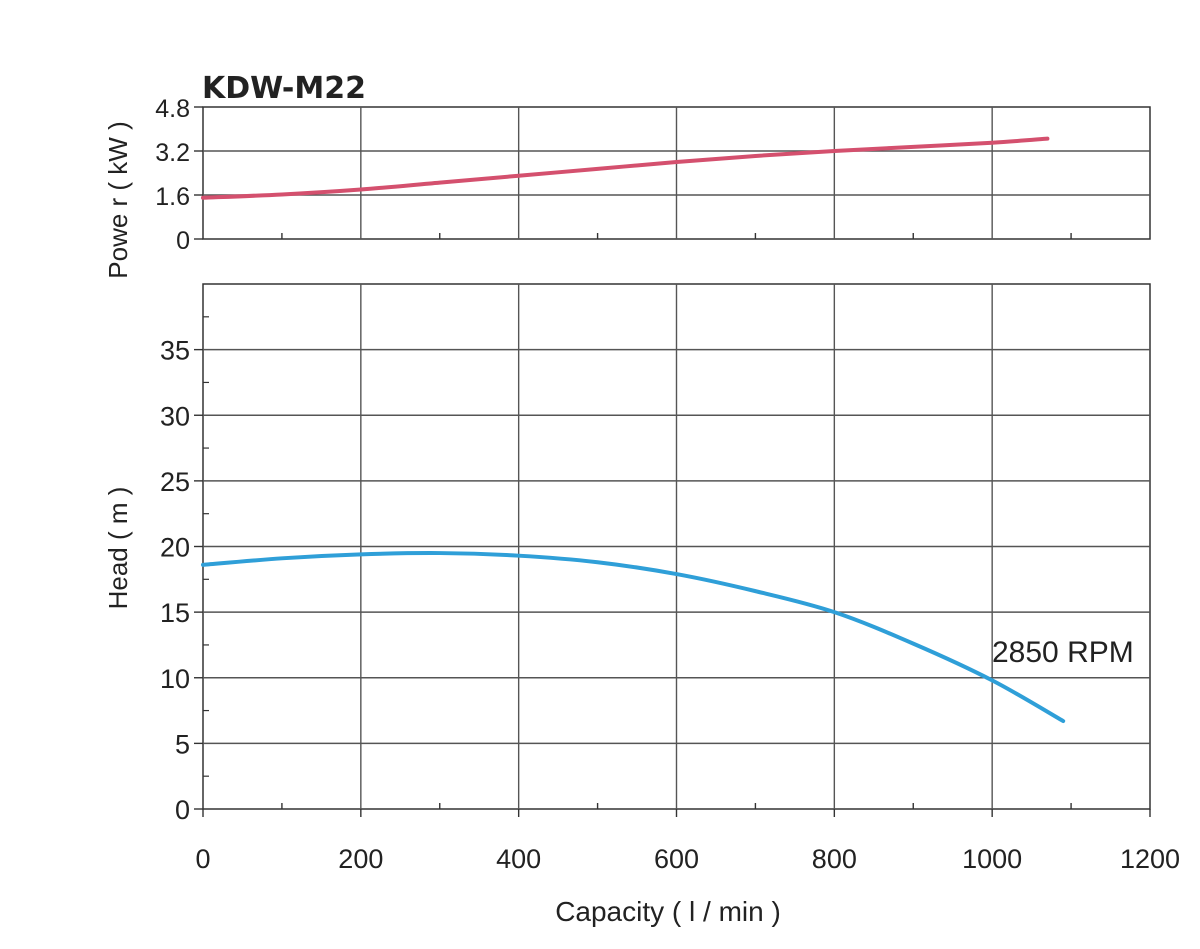 The image size is (1200, 949). What do you see at coordinates (1150, 859) in the screenshot?
I see `x-tick-label: 1200` at bounding box center [1150, 859].